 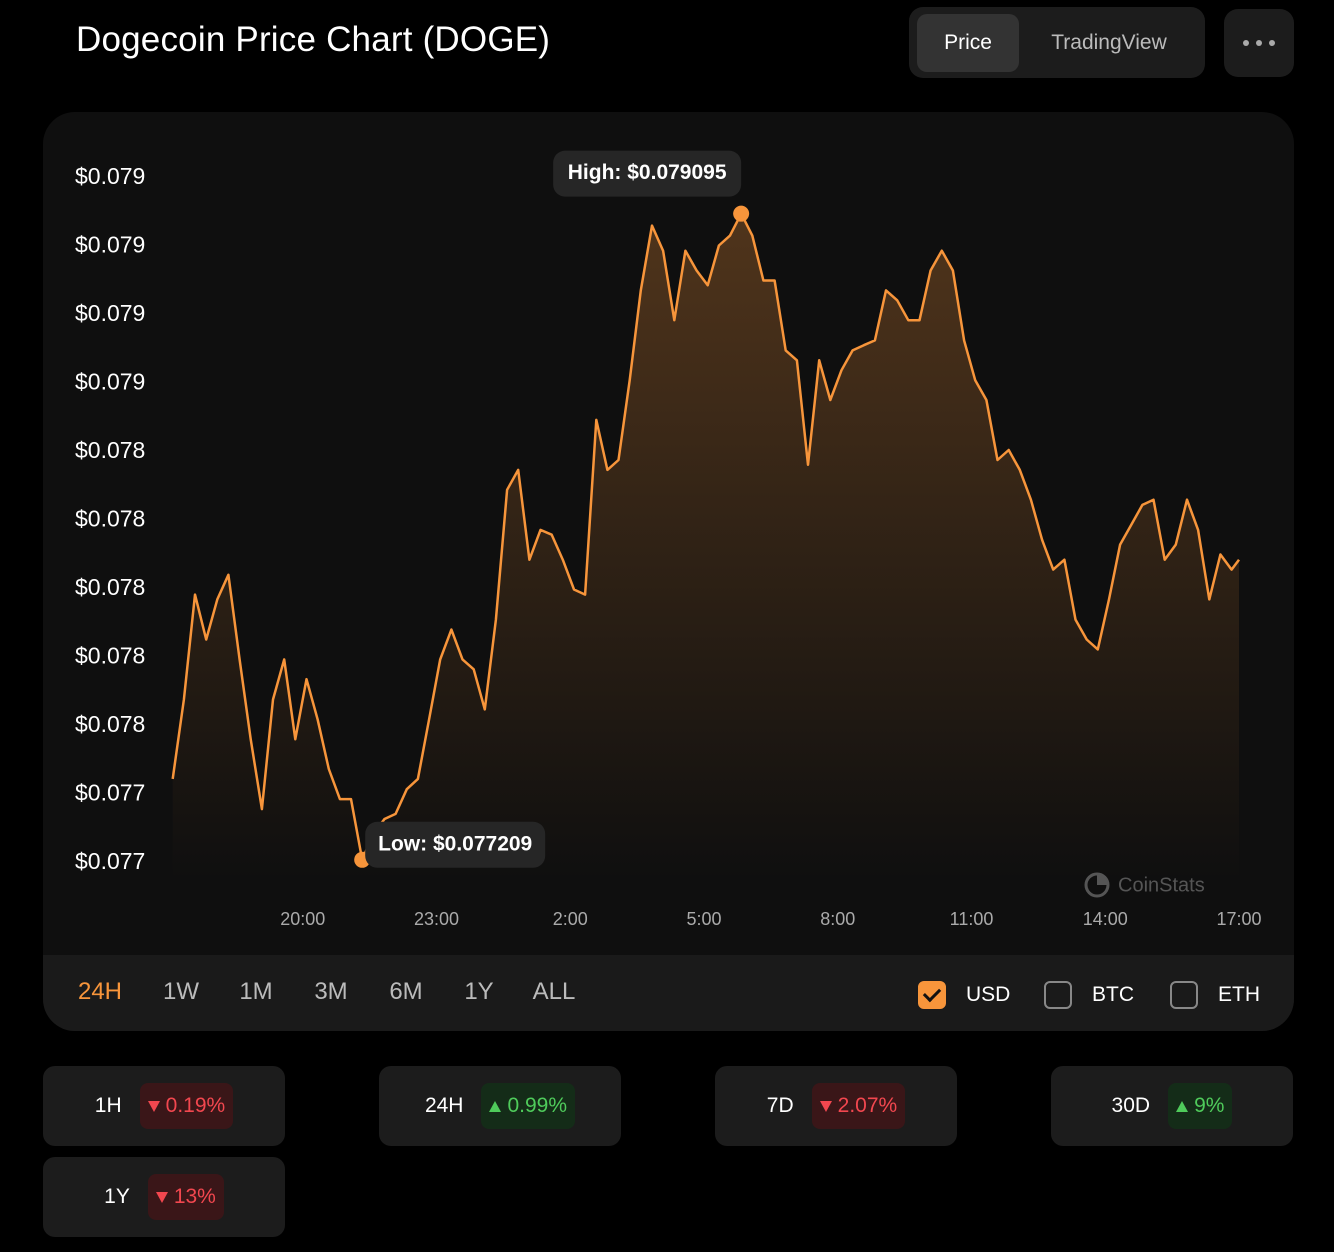 I want to click on stat-change: 2.07%, so click(x=858, y=1106).